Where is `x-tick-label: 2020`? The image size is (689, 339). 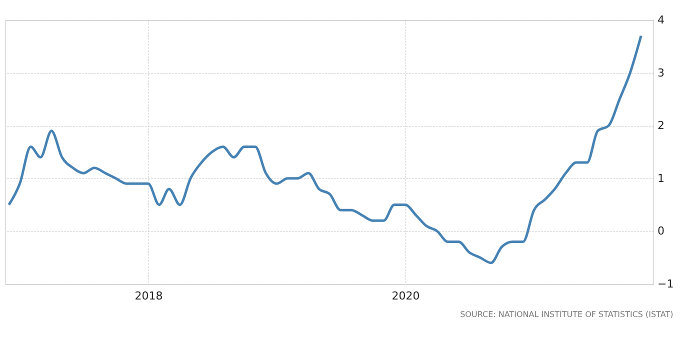
x-tick-label: 2020 is located at coordinates (406, 296).